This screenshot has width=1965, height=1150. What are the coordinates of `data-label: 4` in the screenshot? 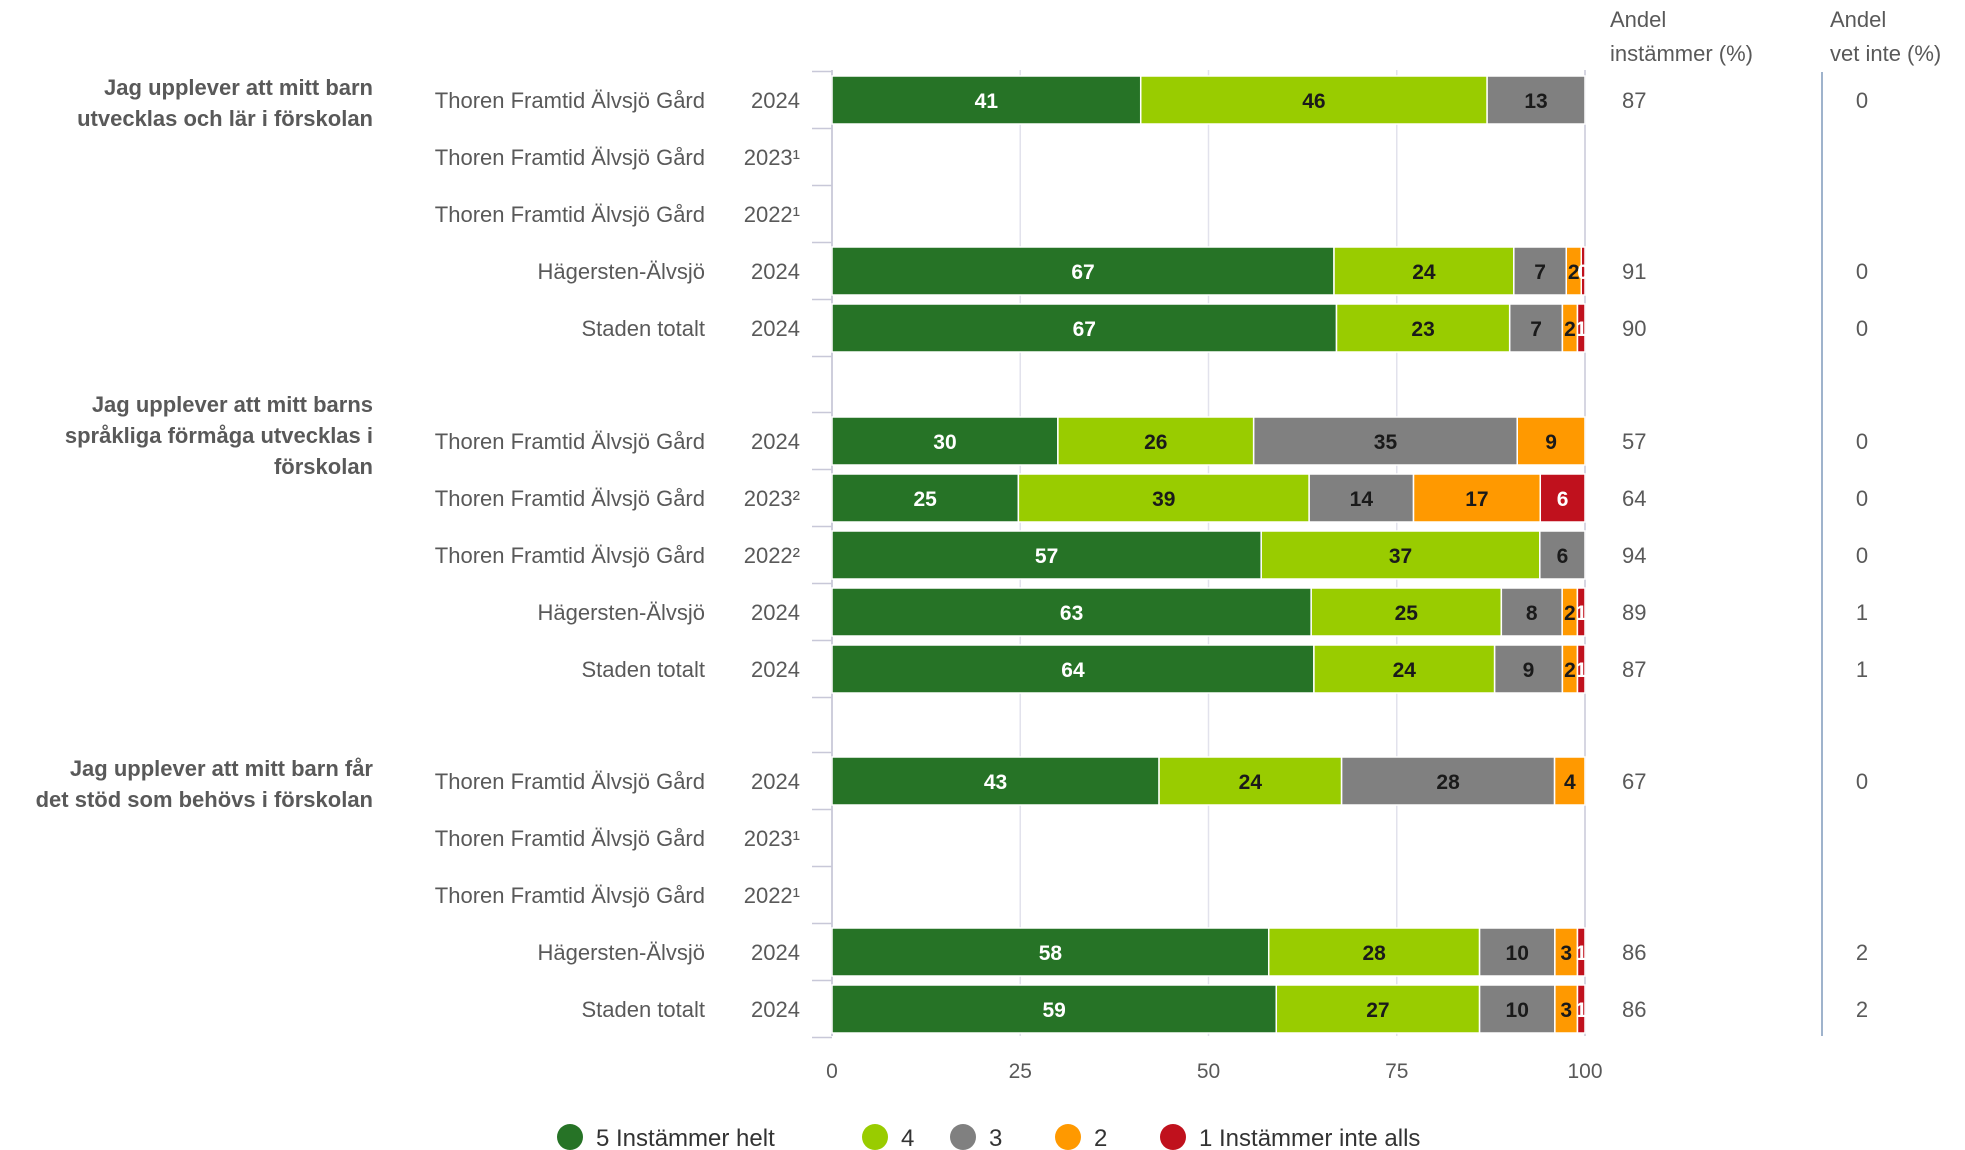 It's located at (1570, 782).